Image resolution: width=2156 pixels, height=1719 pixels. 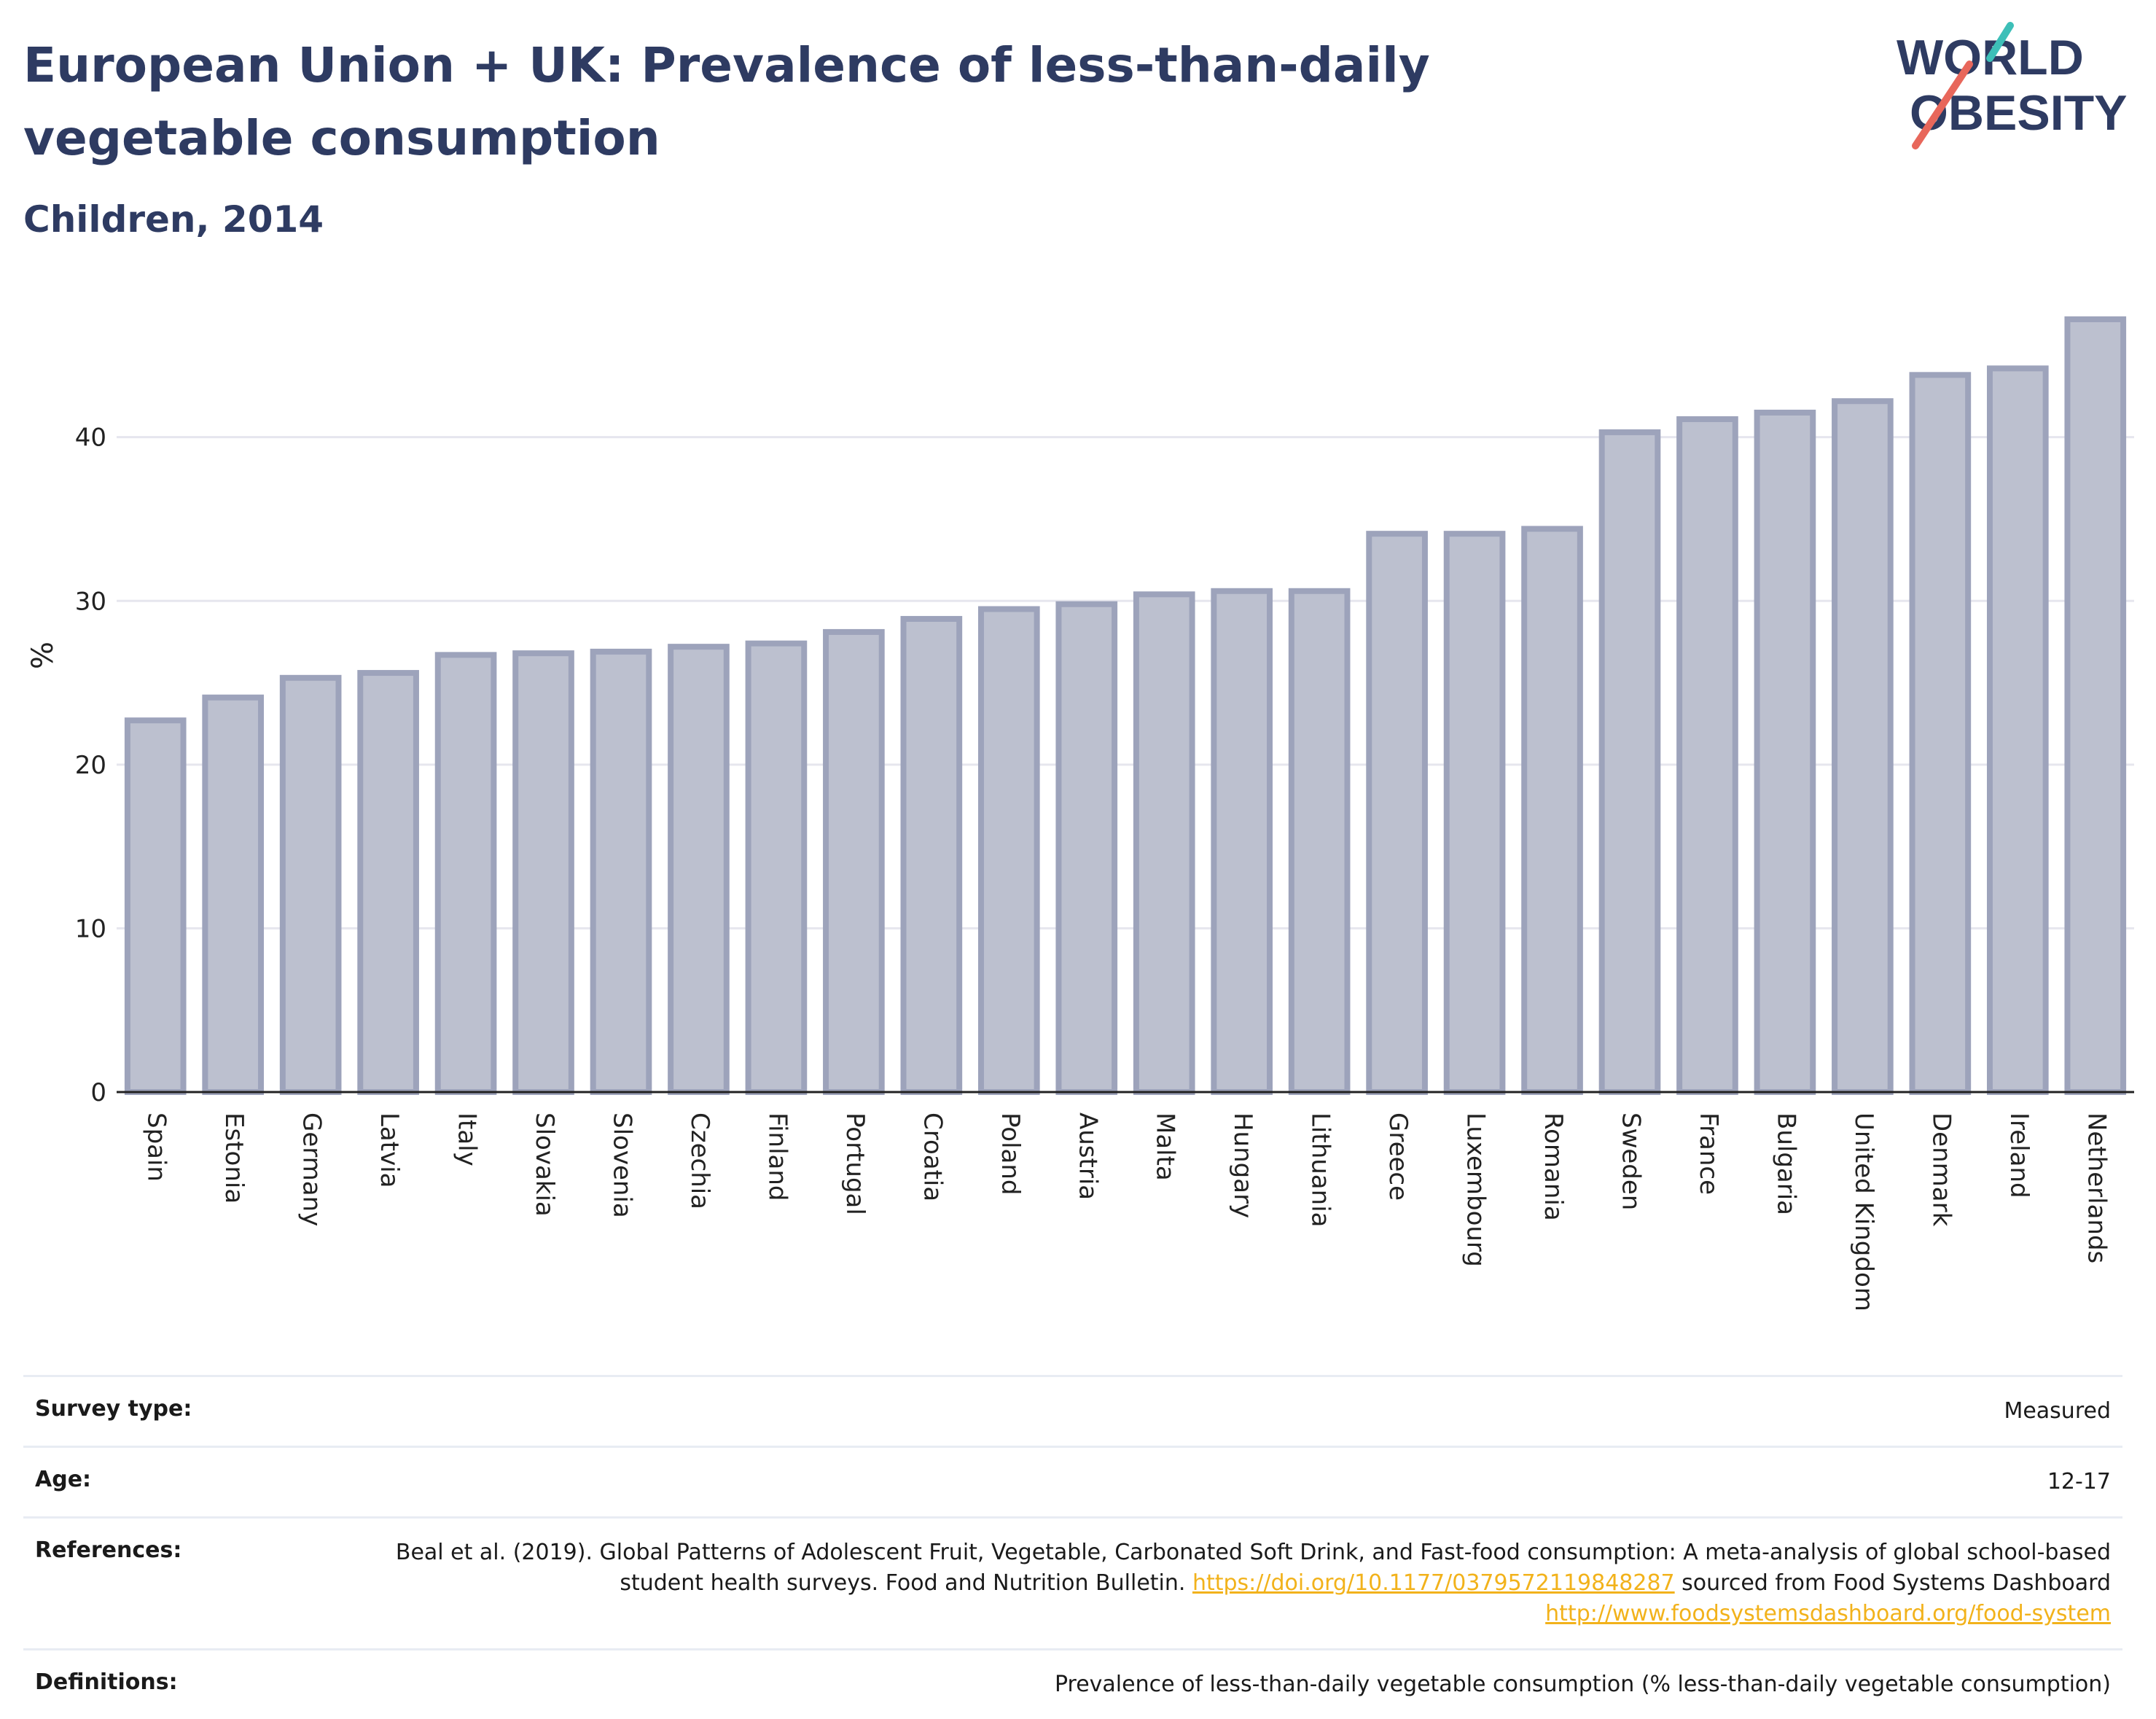 I want to click on logo-teal-slash, so click(x=2000, y=42).